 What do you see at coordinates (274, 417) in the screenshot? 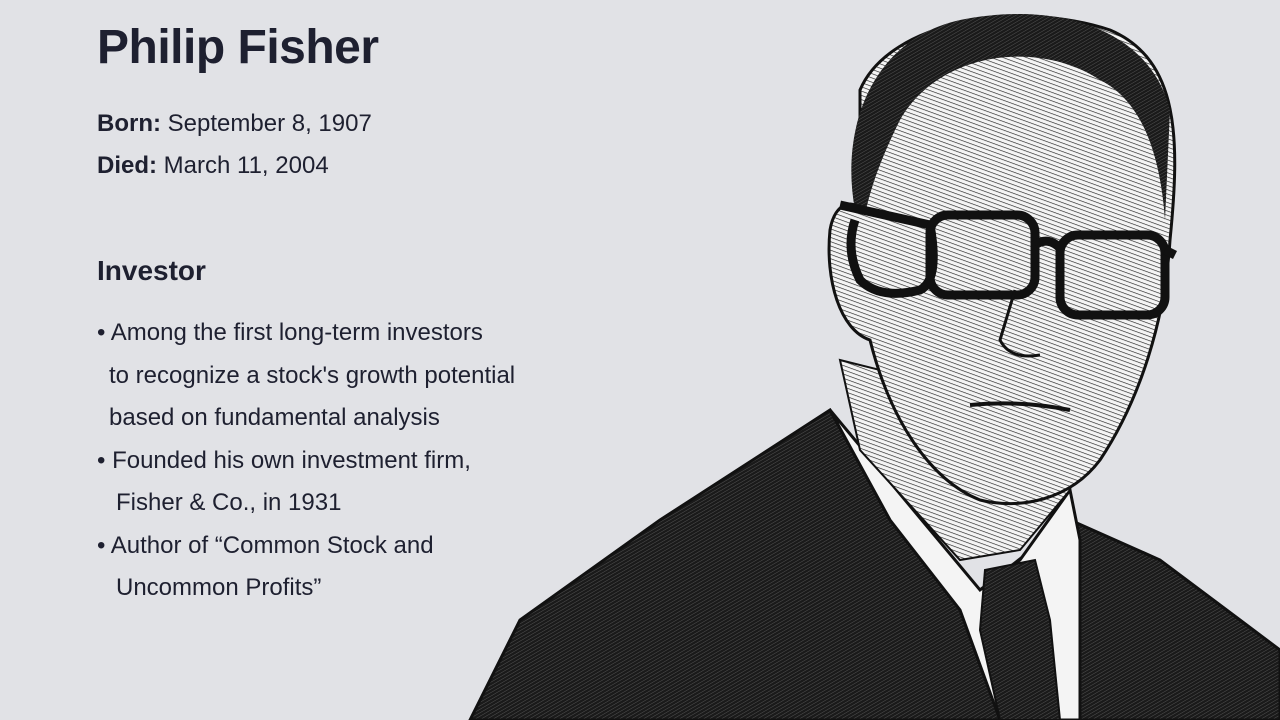
I see `bullet-line: based on fundamental analysis` at bounding box center [274, 417].